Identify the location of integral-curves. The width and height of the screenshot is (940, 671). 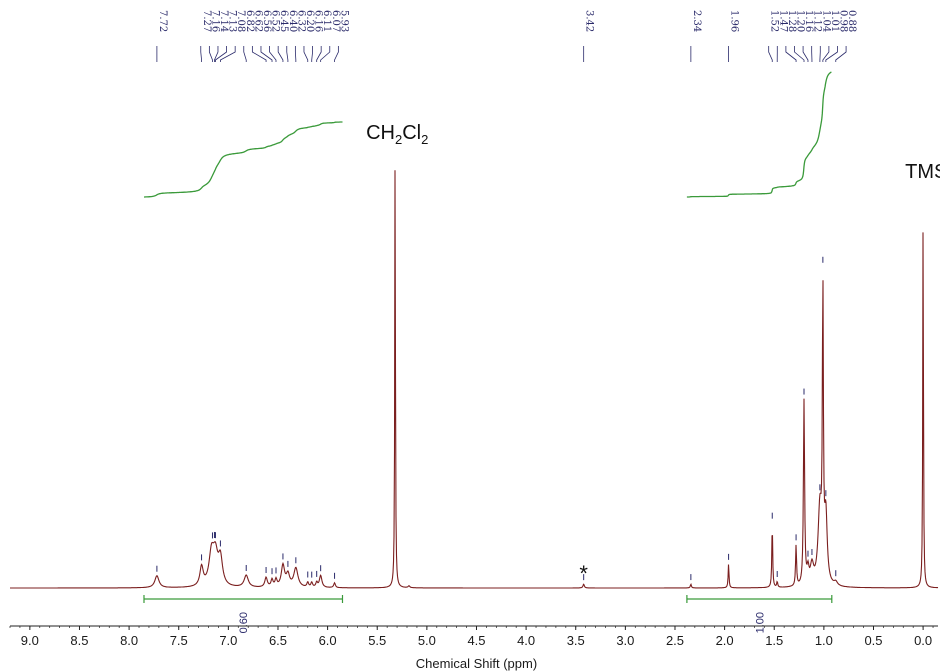
(488, 134).